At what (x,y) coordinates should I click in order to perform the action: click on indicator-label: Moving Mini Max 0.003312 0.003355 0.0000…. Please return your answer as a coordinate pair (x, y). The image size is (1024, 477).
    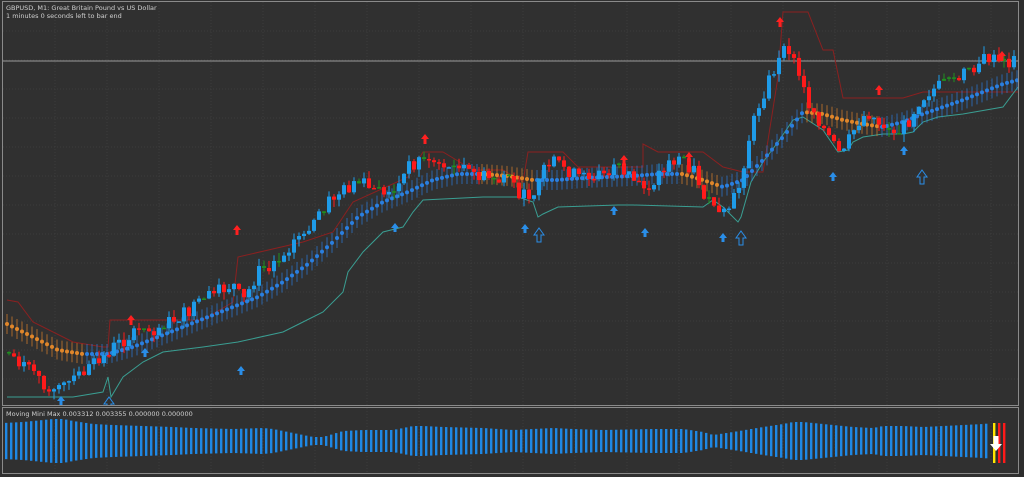
    Looking at the image, I should click on (99, 414).